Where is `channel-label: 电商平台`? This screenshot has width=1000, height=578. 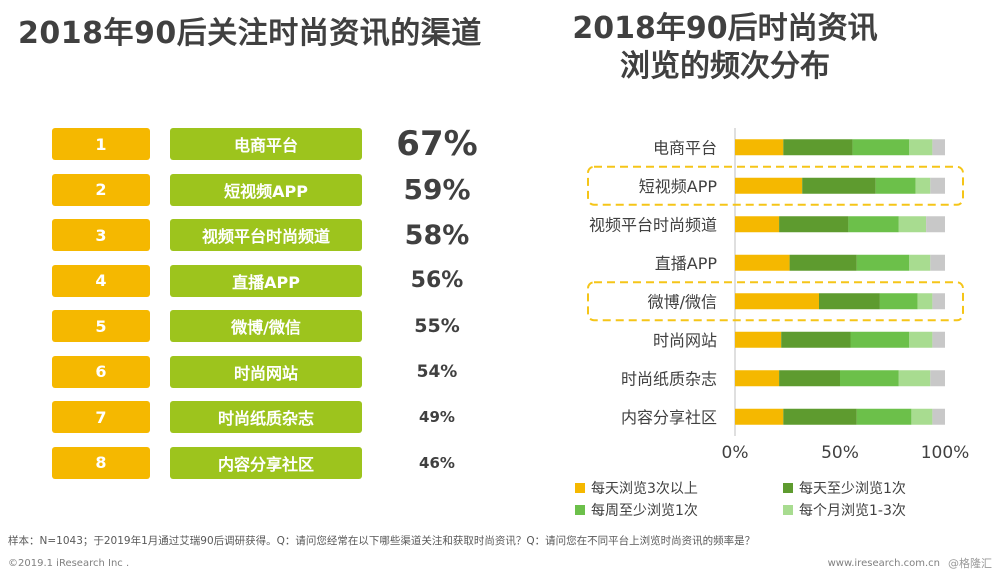 channel-label: 电商平台 is located at coordinates (266, 144).